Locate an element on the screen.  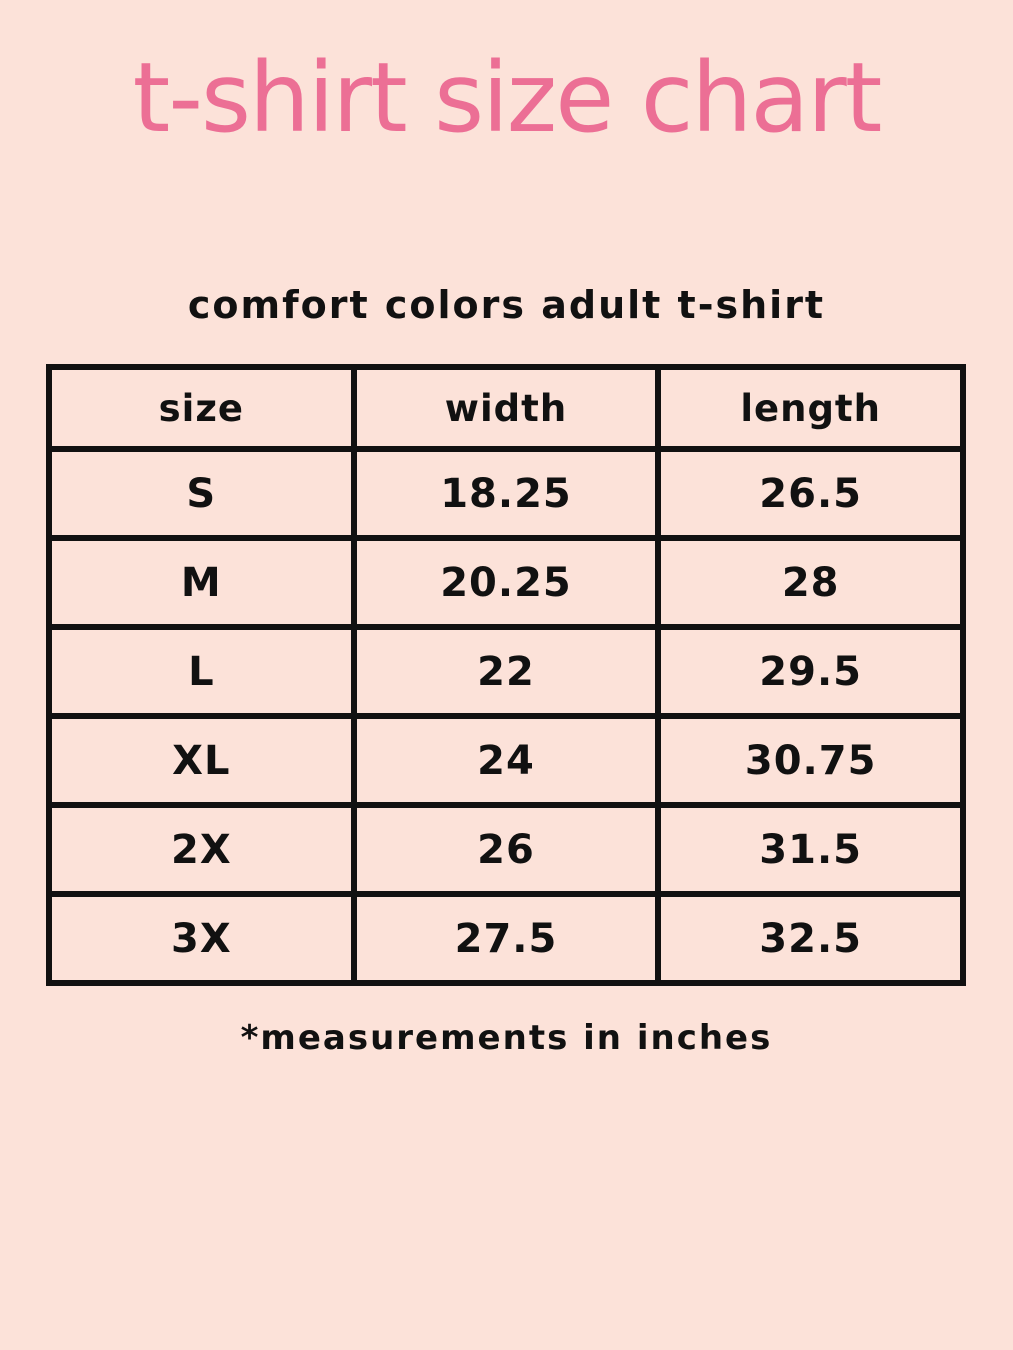
product-subtitle: comfort colors adult t-shirt is located at coordinates (506, 305).